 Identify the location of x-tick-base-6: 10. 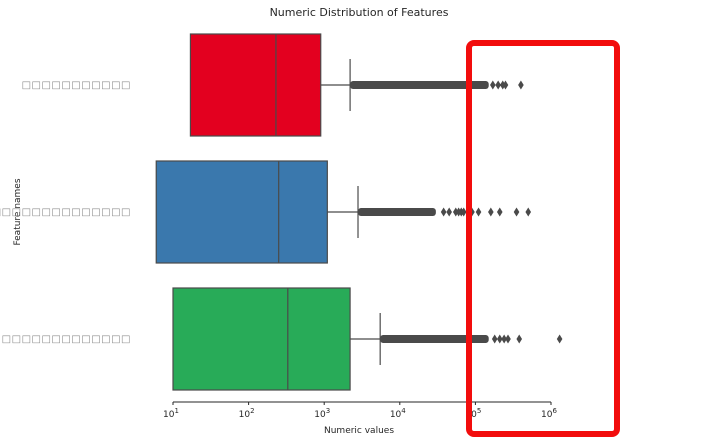
(547, 415).